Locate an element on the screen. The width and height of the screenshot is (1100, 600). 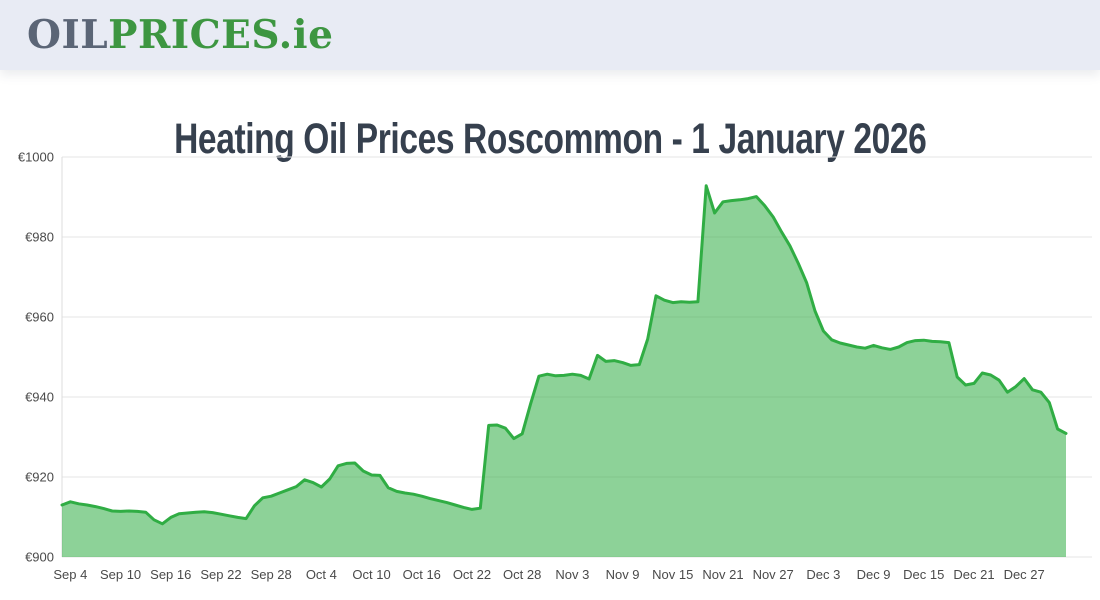
logo-text-prices: PRICES is located at coordinates (193, 34).